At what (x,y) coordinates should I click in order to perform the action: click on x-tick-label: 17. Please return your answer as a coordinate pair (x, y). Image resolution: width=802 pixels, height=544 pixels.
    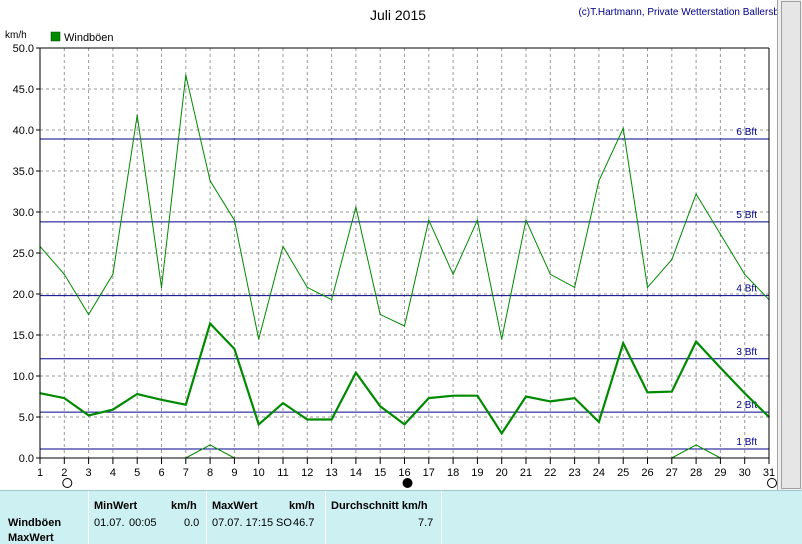
    Looking at the image, I should click on (429, 473).